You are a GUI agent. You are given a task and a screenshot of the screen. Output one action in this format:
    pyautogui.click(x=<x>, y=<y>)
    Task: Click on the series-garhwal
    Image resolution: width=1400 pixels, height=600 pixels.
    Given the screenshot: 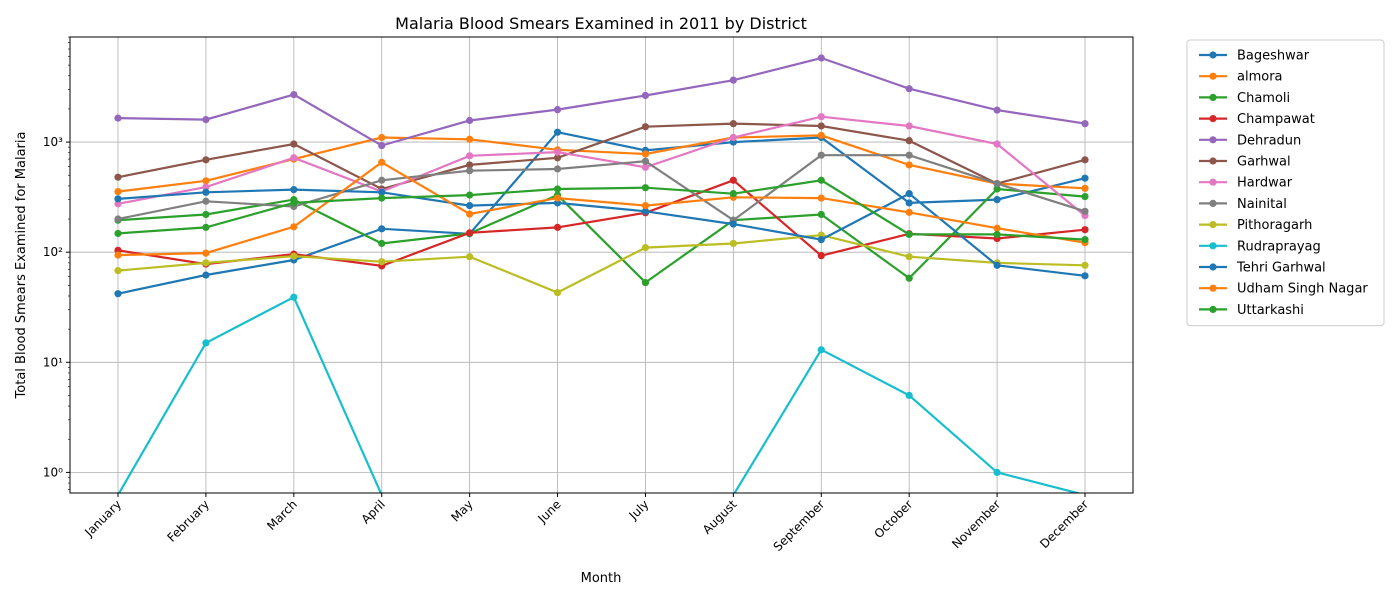 What is the action you would take?
    pyautogui.click(x=601, y=156)
    